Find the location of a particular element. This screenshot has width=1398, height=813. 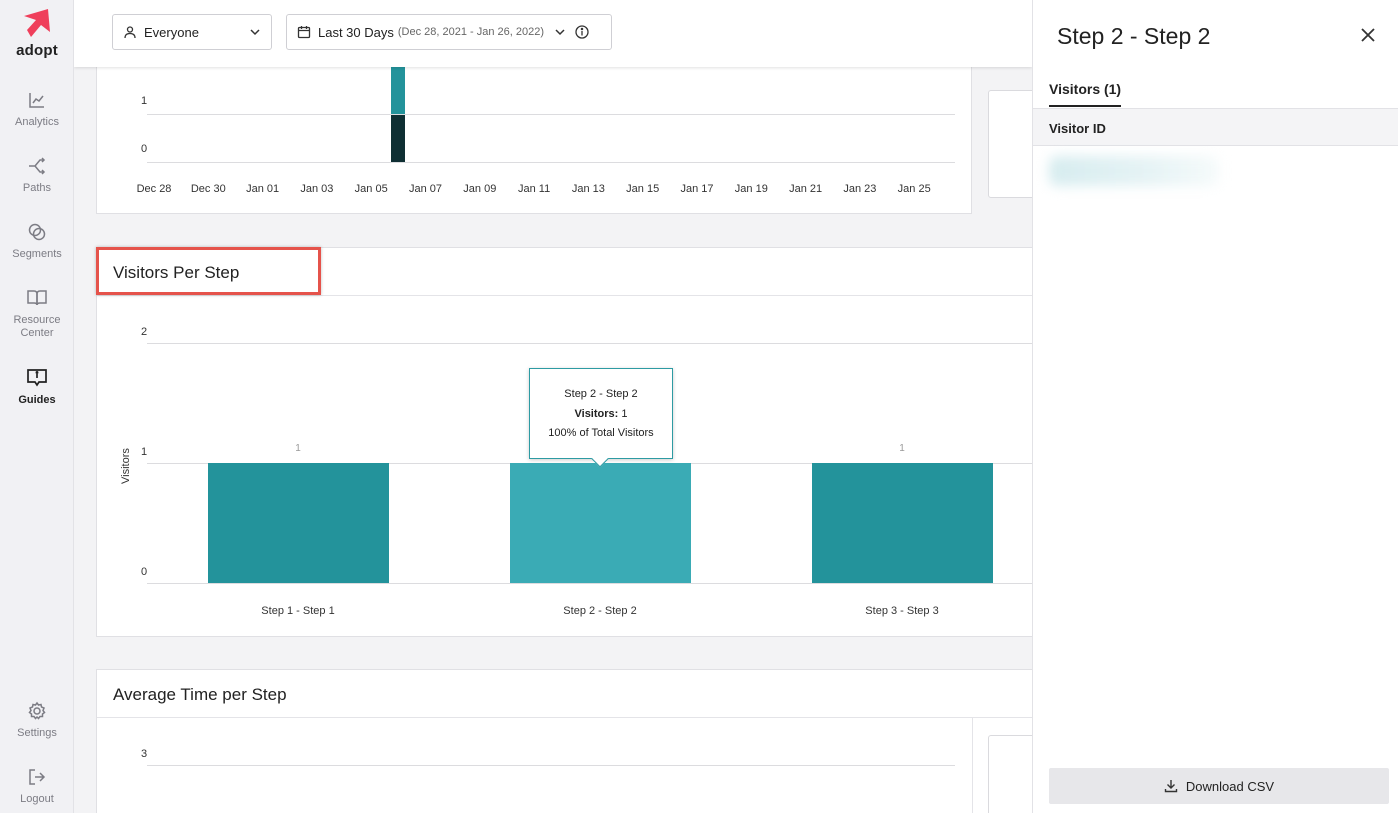

x-tick: Jan 25 is located at coordinates (914, 189).